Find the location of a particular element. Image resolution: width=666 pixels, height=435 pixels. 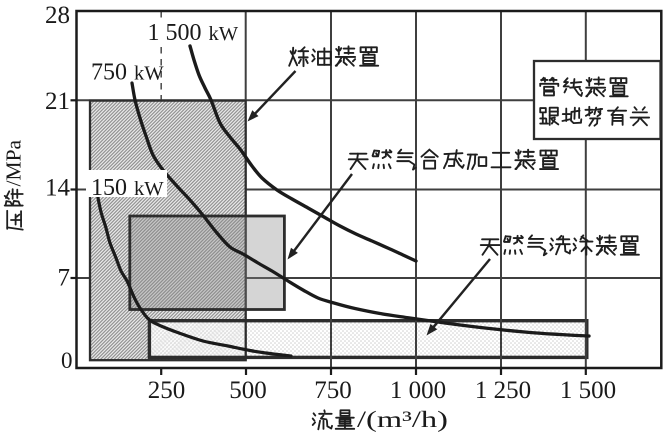

svg-text: 7 is located at coordinates (64, 278).